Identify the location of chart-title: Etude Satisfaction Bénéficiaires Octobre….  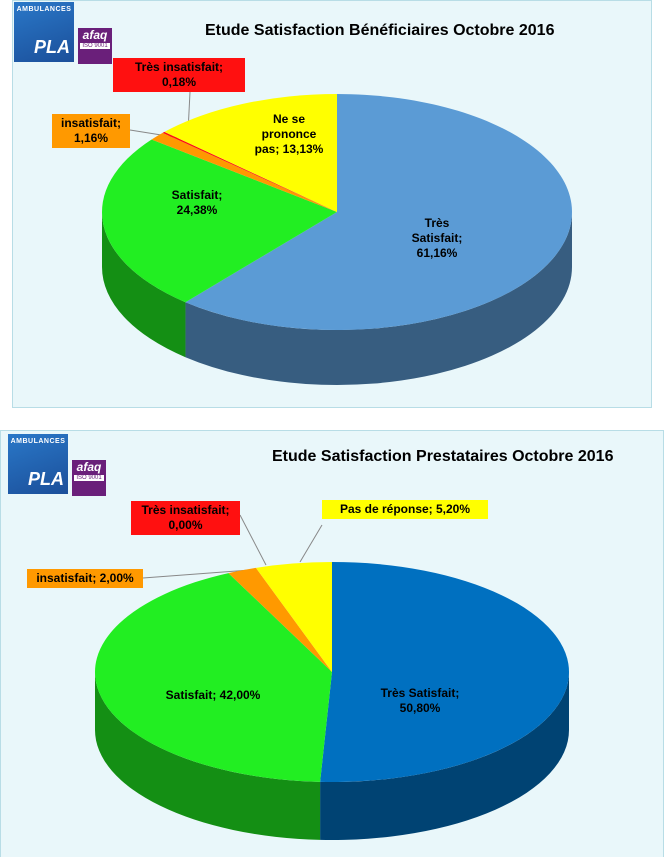
(380, 30).